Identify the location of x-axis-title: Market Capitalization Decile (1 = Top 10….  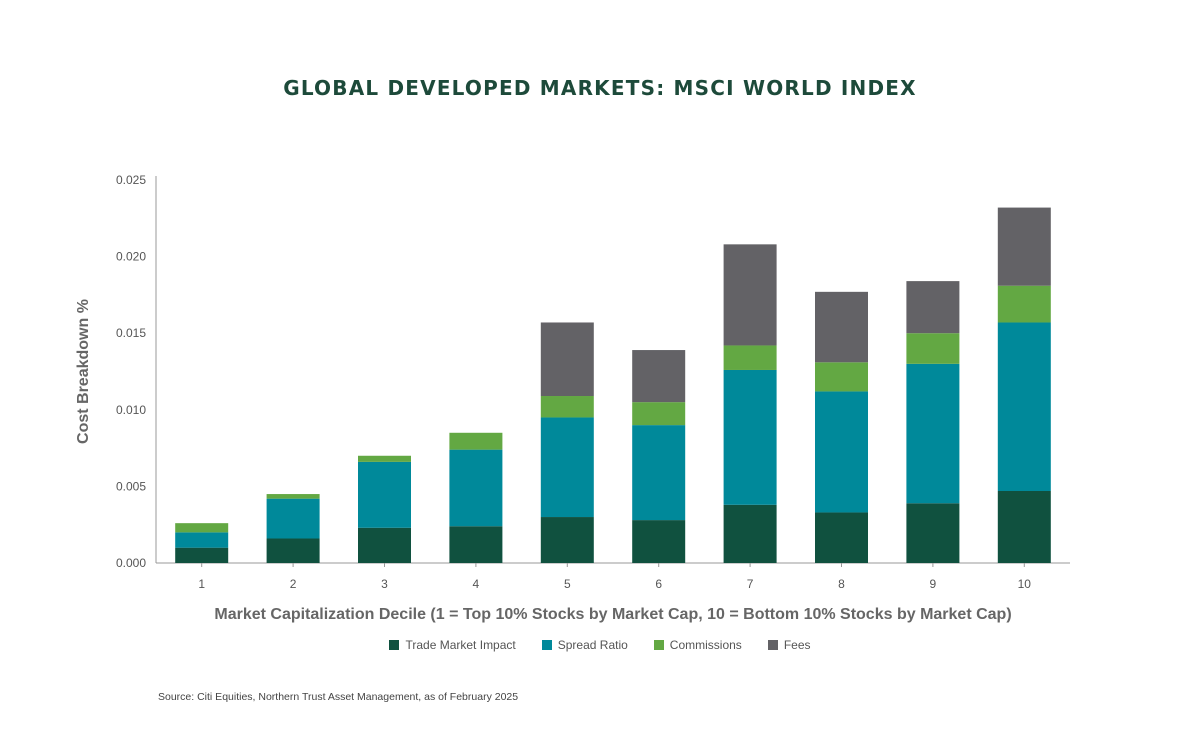
(612, 614).